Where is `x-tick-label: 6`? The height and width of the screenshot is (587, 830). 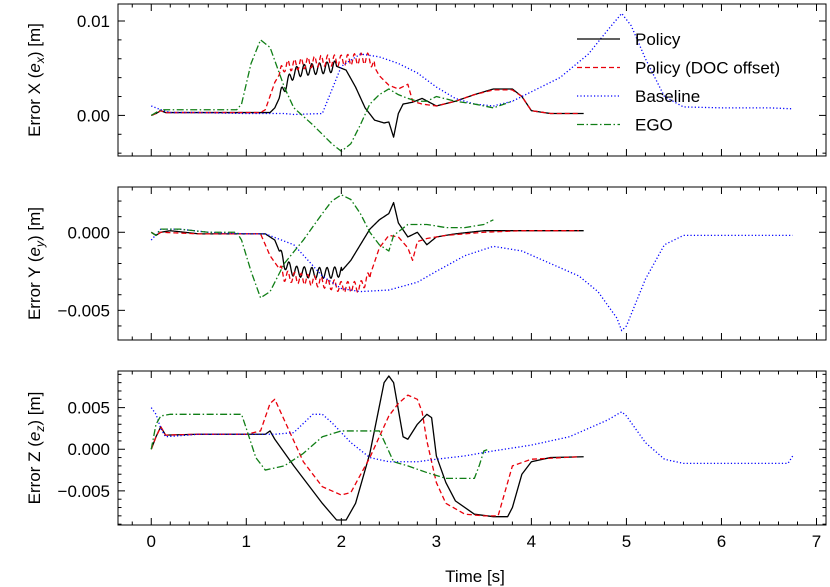 x-tick-label: 6 is located at coordinates (721, 541).